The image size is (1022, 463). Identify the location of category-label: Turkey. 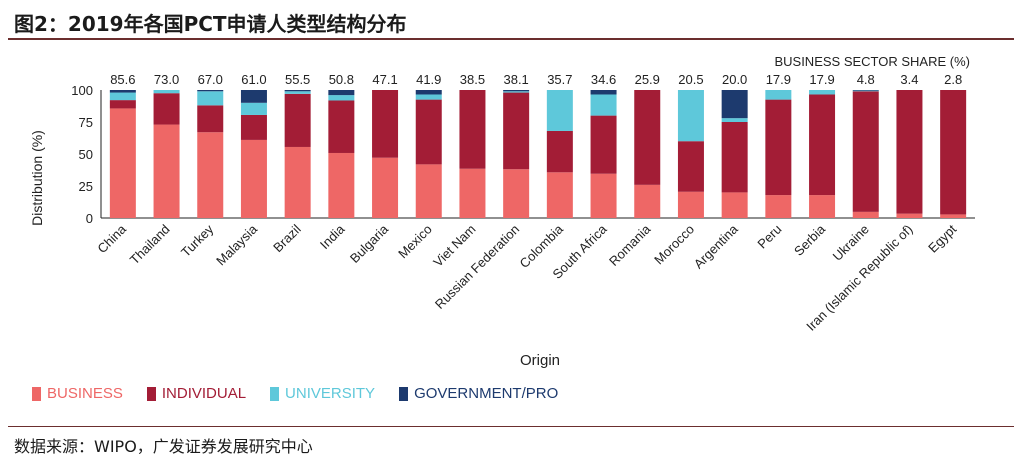
(197, 240).